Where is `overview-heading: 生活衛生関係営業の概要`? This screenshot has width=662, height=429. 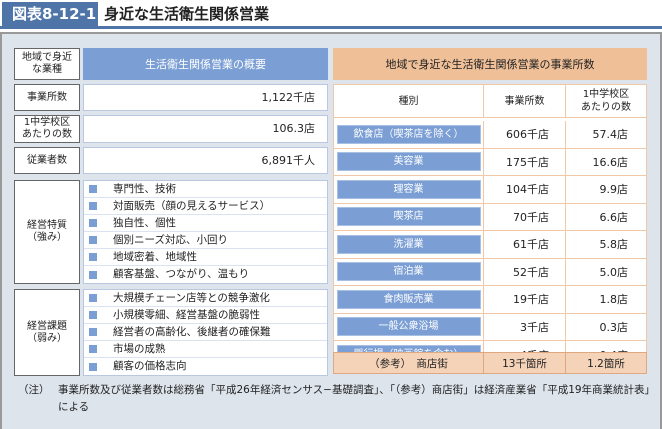
overview-heading: 生活衛生関係営業の概要 is located at coordinates (205, 64).